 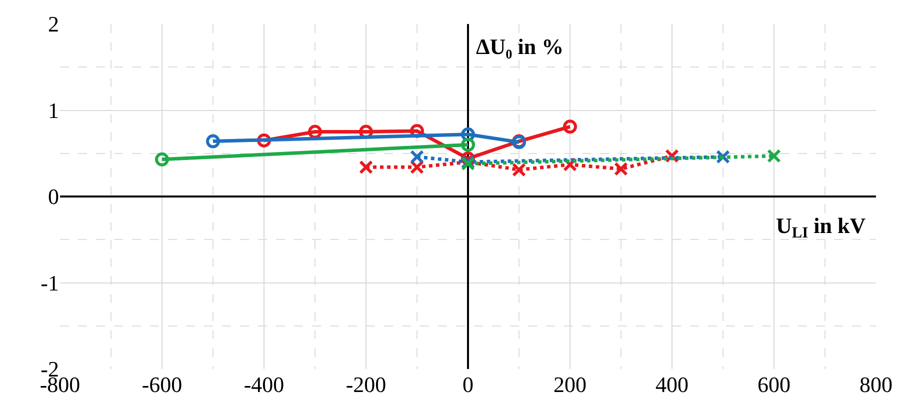 What do you see at coordinates (520, 46) in the screenshot?
I see `y-axis-title: ΔU₀ in %` at bounding box center [520, 46].